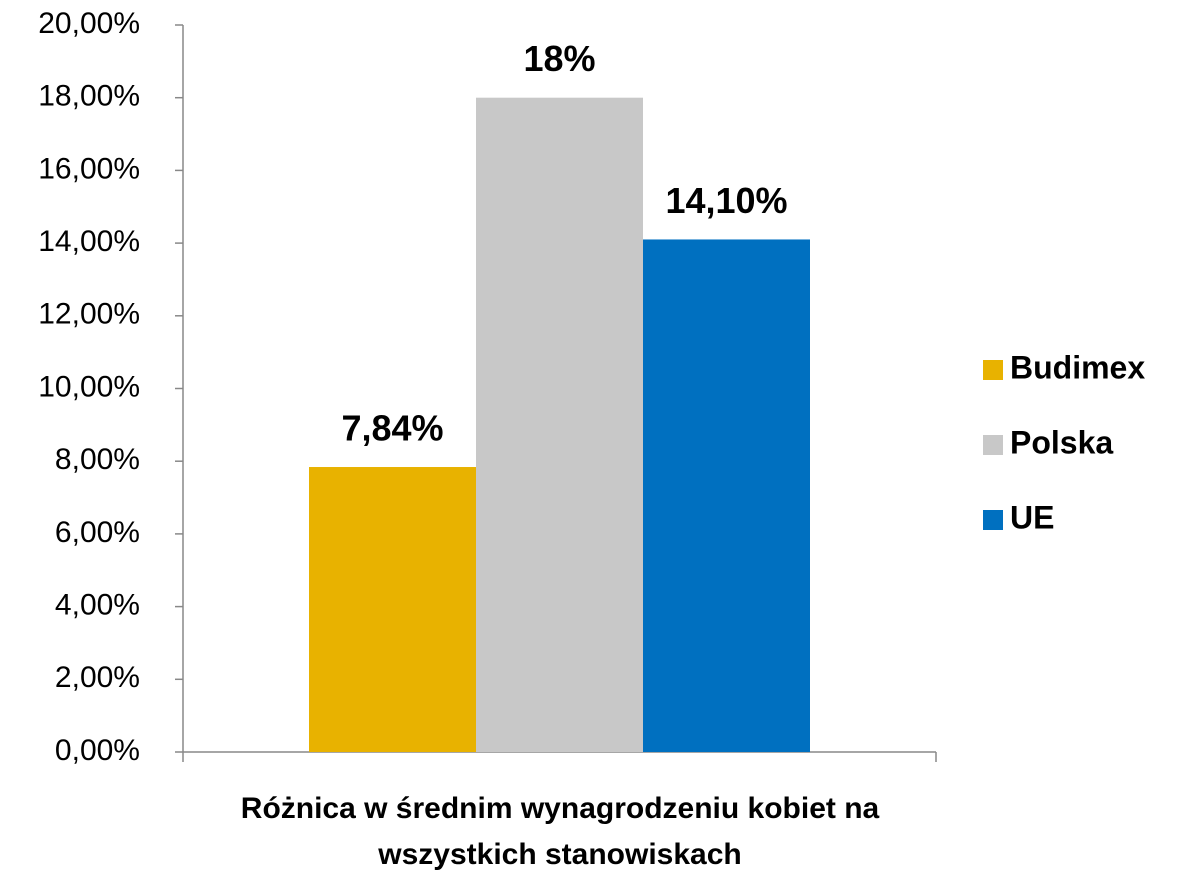 The height and width of the screenshot is (879, 1204). What do you see at coordinates (89, 241) in the screenshot?
I see `y-tick-label: 14,00%` at bounding box center [89, 241].